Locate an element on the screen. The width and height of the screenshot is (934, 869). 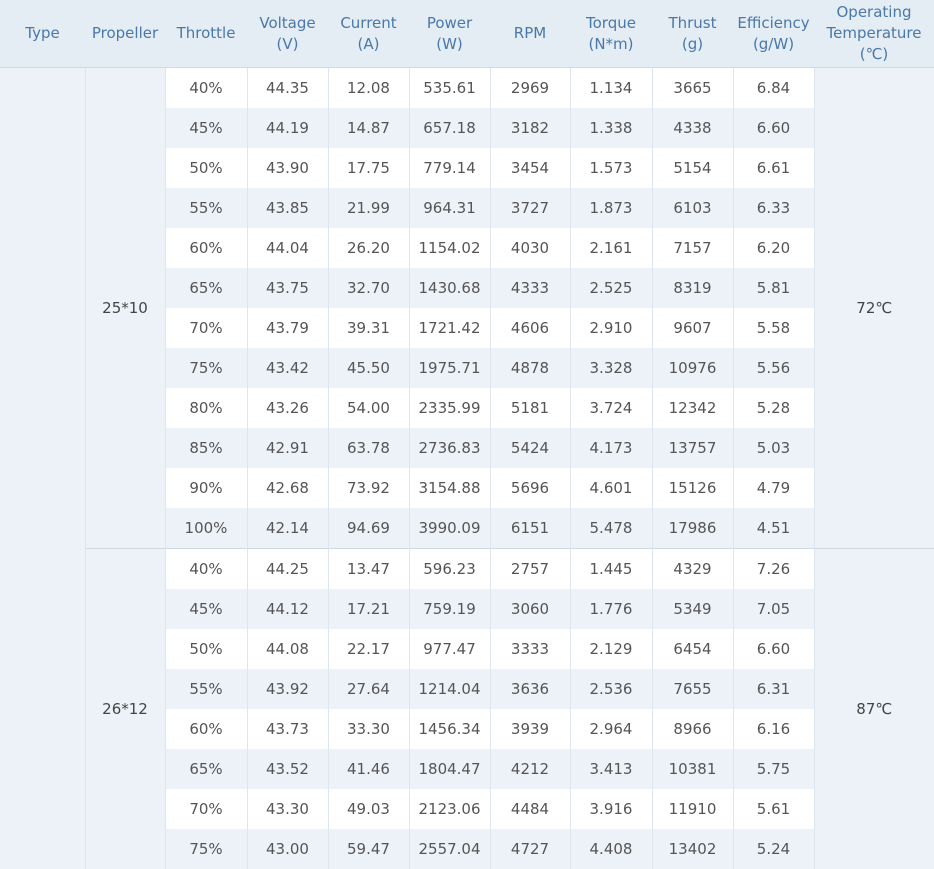
torque-cell: 3.724 is located at coordinates (611, 408).